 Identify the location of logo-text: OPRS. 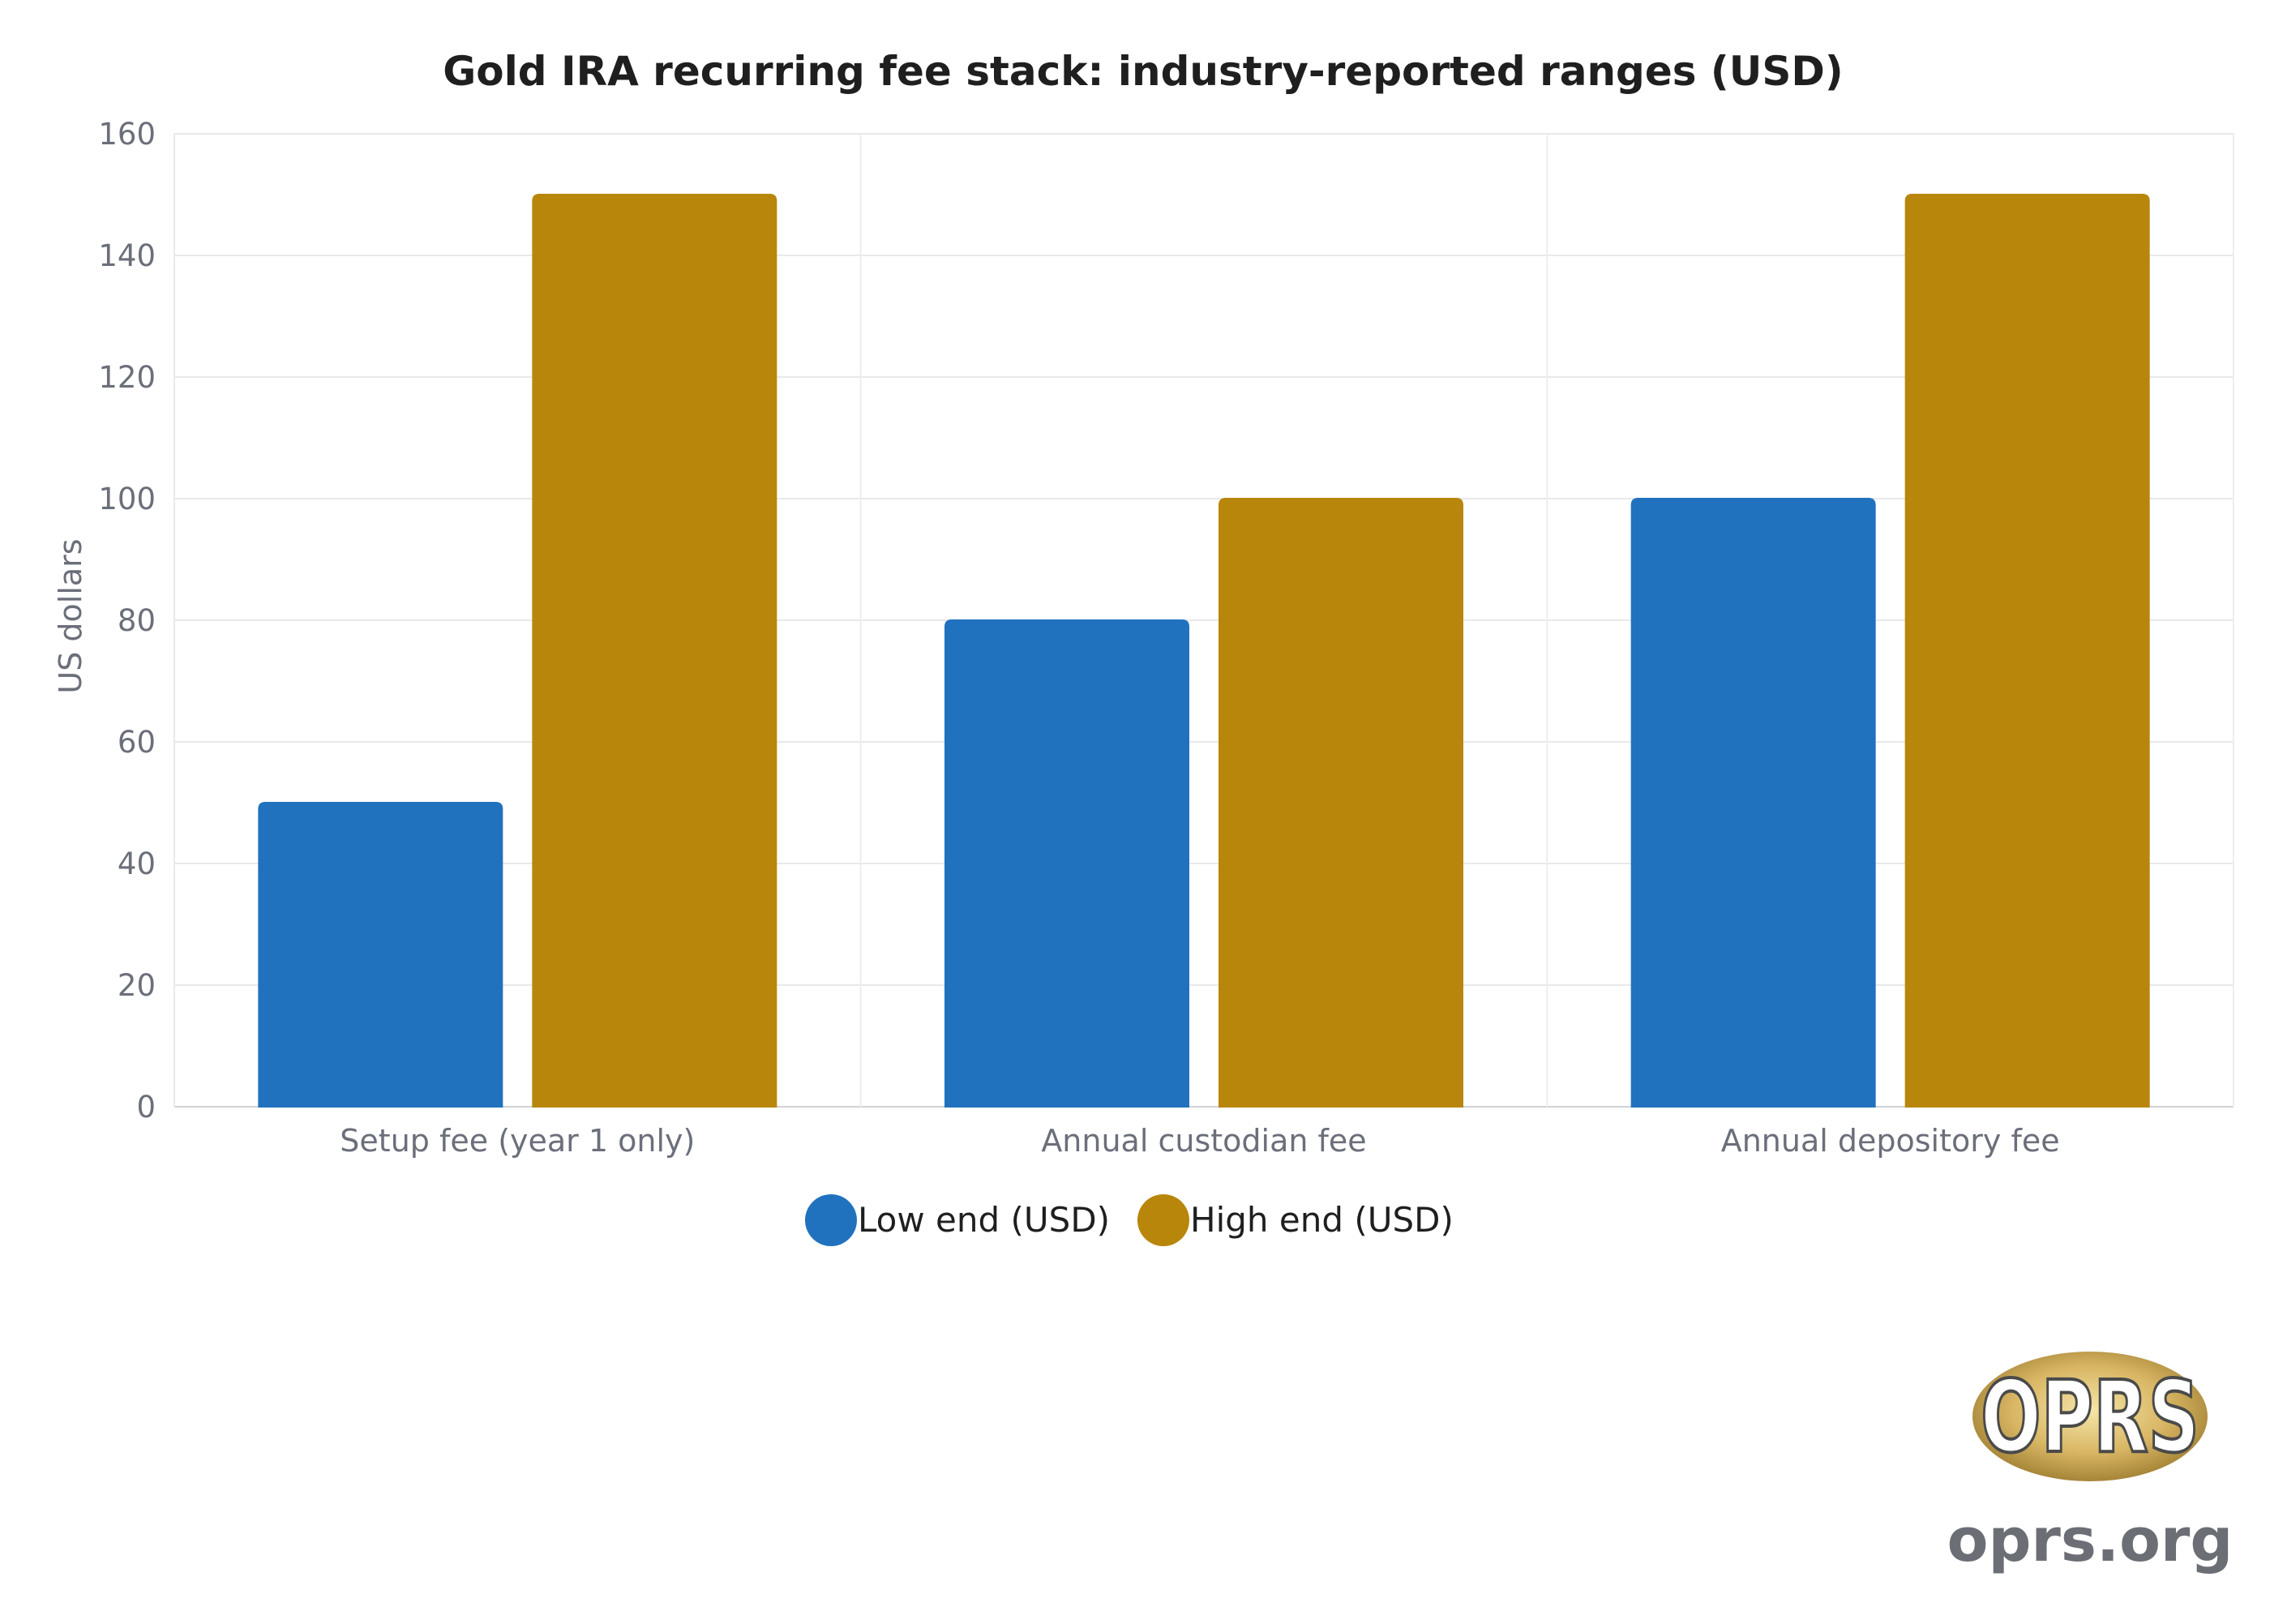
(2090, 1418).